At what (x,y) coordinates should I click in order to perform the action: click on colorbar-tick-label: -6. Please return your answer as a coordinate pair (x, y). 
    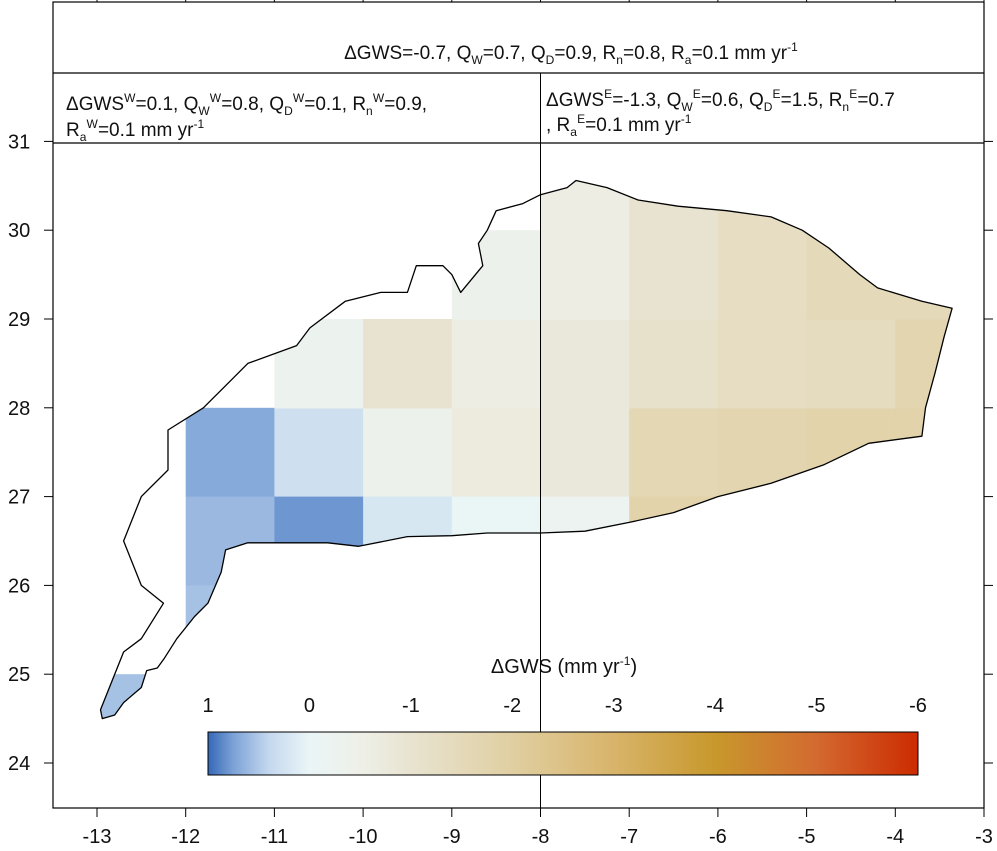
    Looking at the image, I should click on (918, 706).